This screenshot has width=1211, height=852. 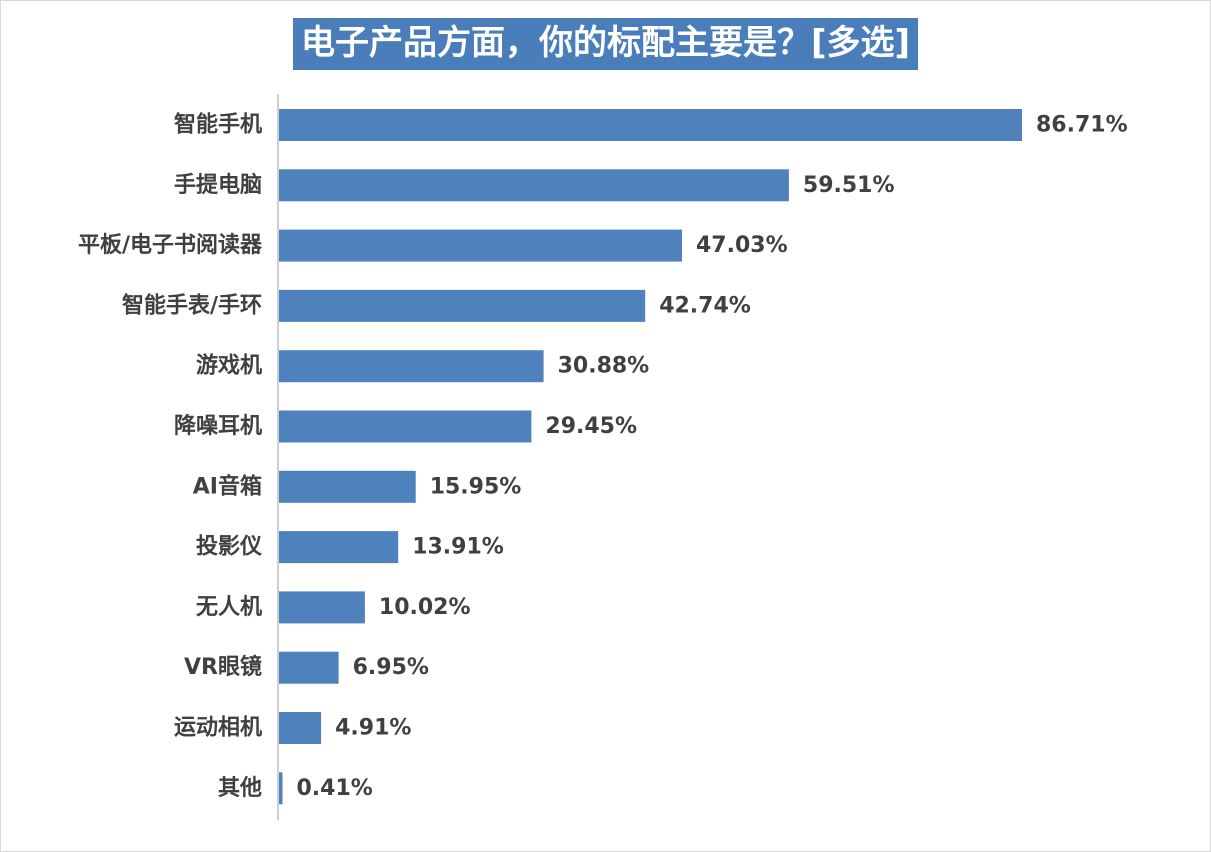 I want to click on data-label: 4.91%, so click(x=373, y=728).